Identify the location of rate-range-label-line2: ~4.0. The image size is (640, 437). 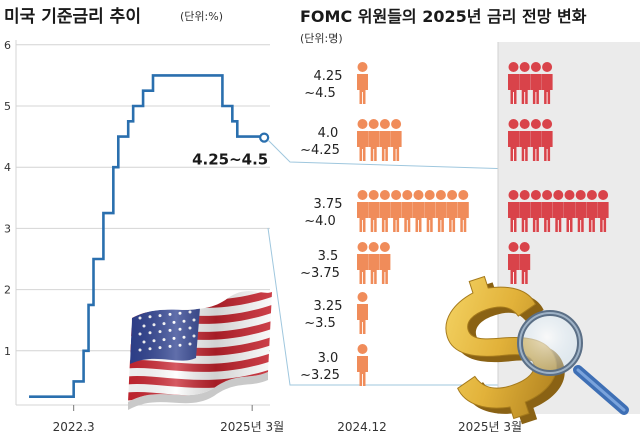
(320, 221).